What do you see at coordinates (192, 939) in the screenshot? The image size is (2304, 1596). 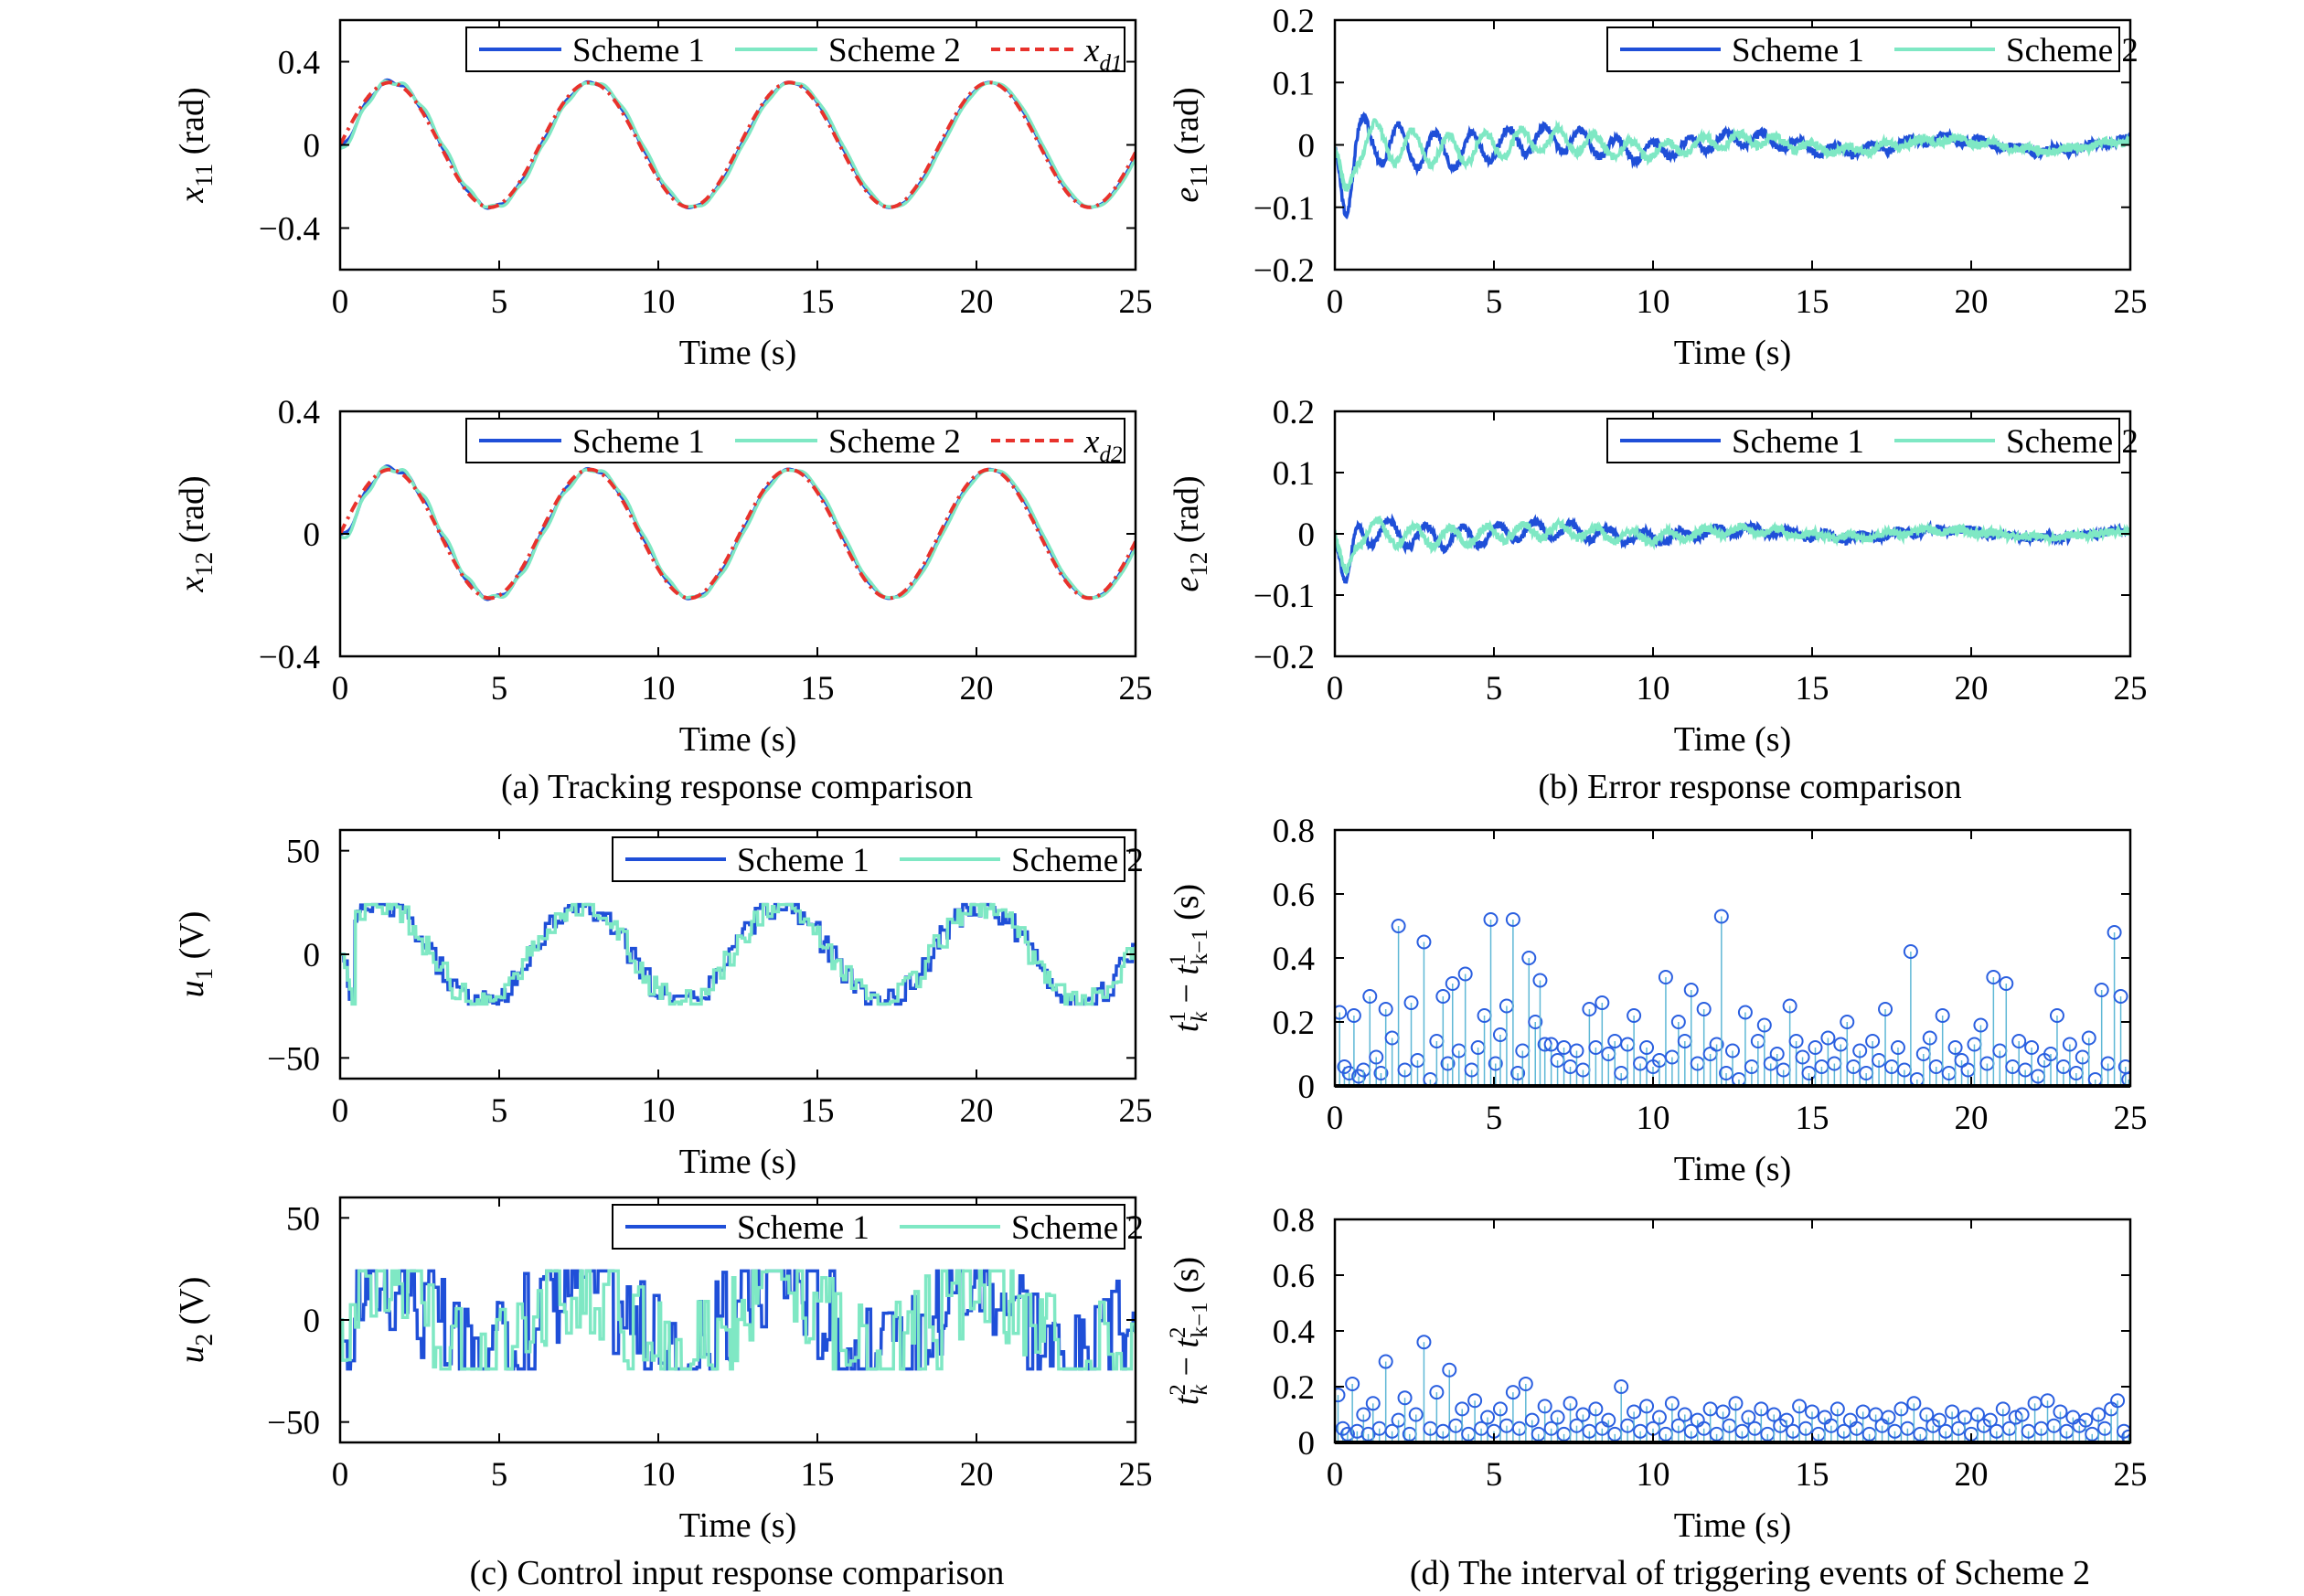 I see `ylabel-unit: (V)` at bounding box center [192, 939].